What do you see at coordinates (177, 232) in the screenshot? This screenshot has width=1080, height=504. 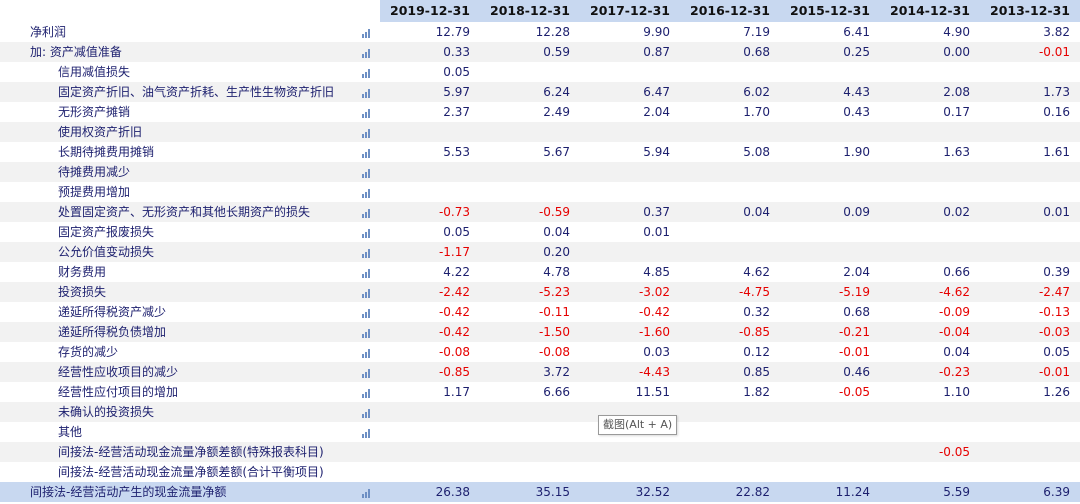 I see `row-label: 固定资产报废损失` at bounding box center [177, 232].